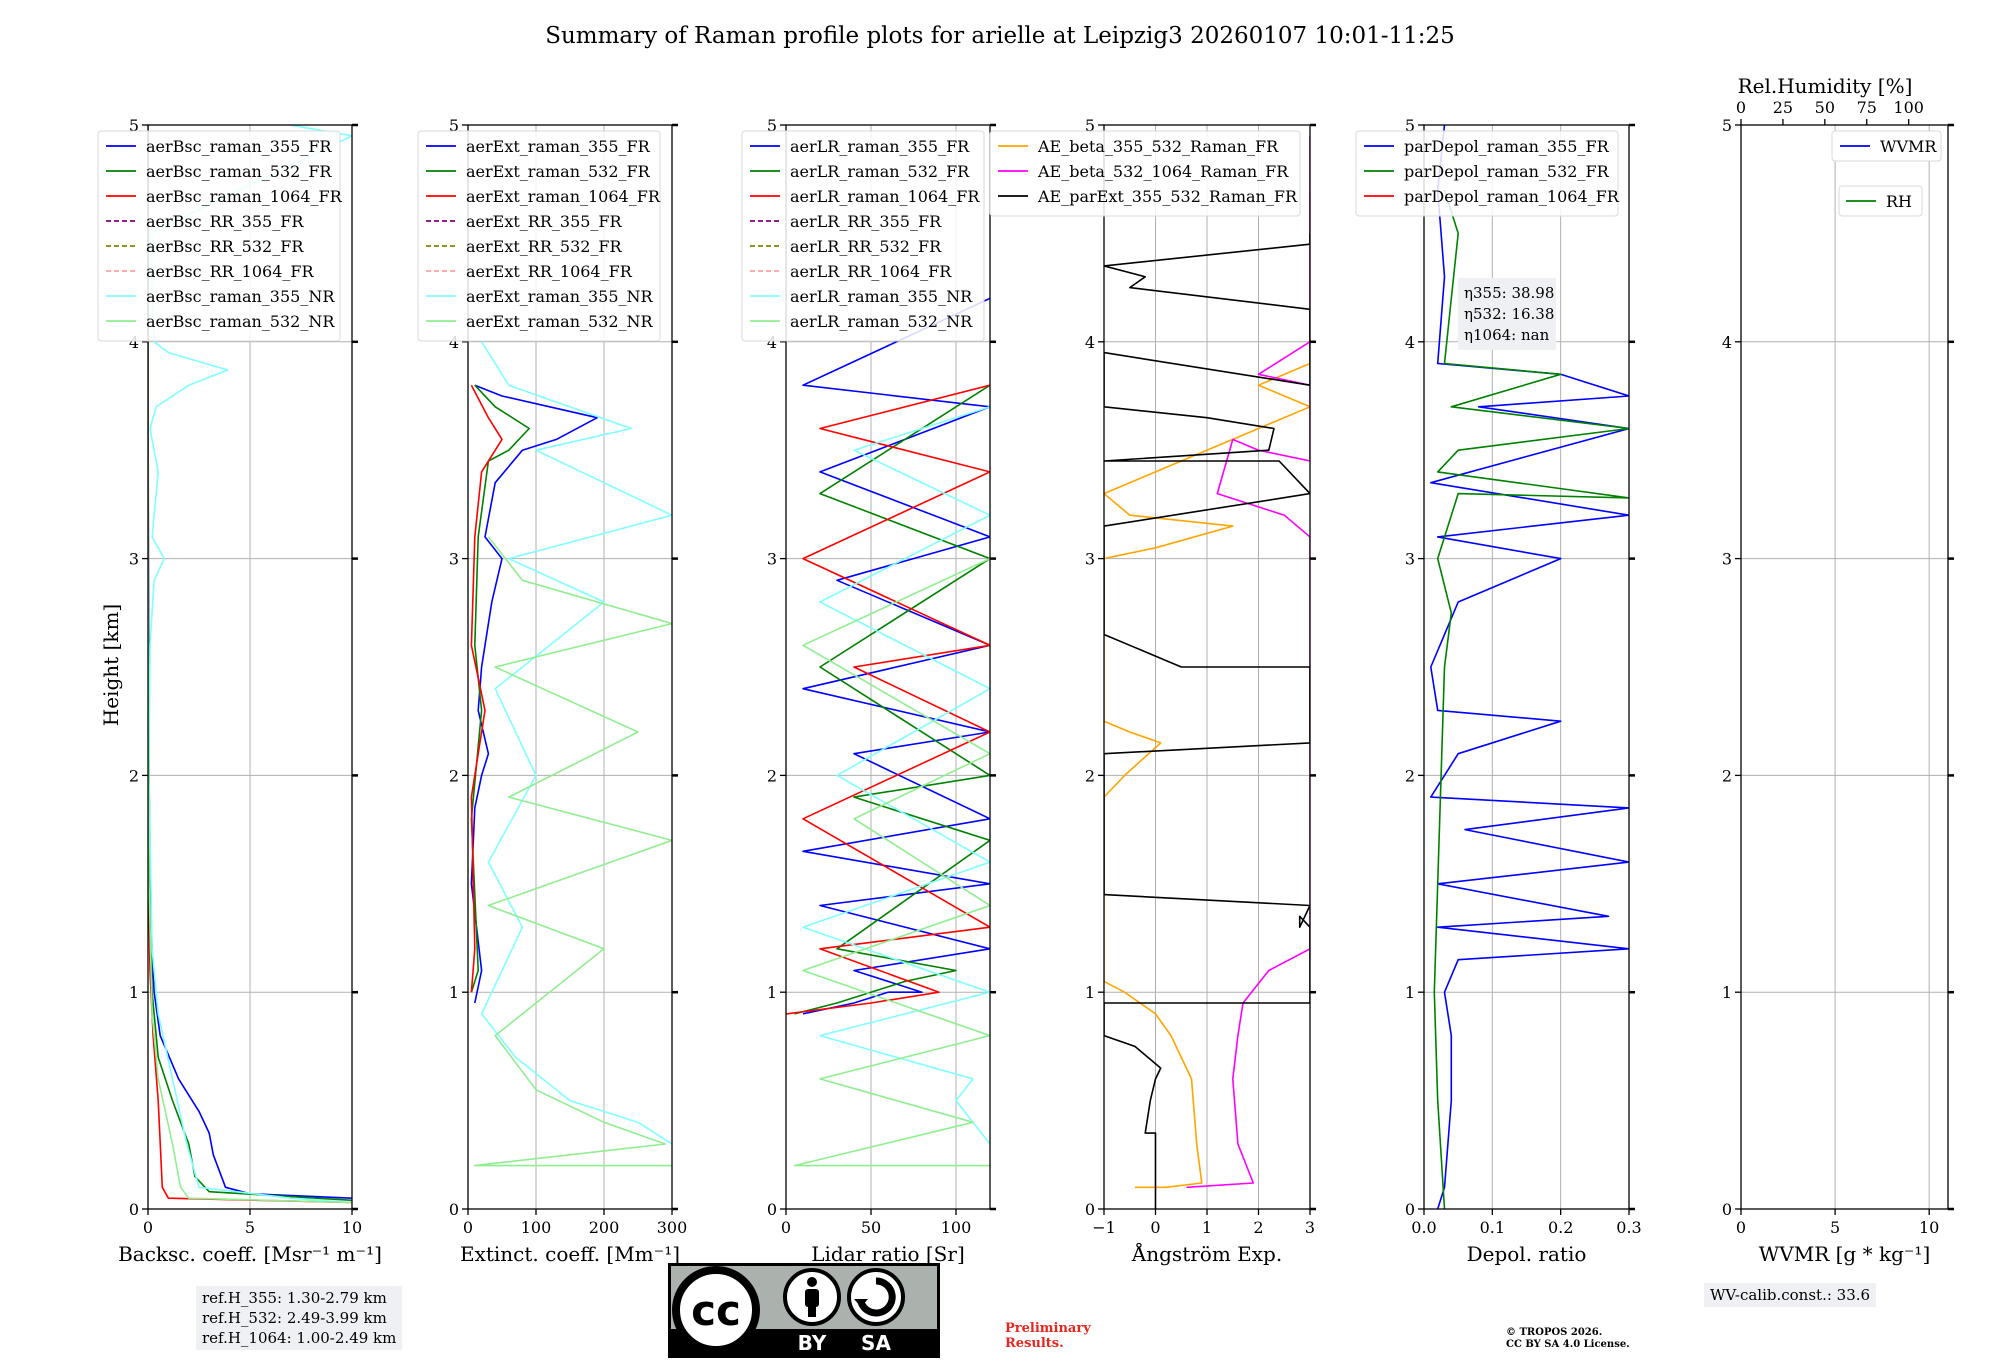 Image resolution: width=2000 pixels, height=1360 pixels. I want to click on ref-h-1064: ref.H_1064: 1.00-2.49 km, so click(299, 1338).